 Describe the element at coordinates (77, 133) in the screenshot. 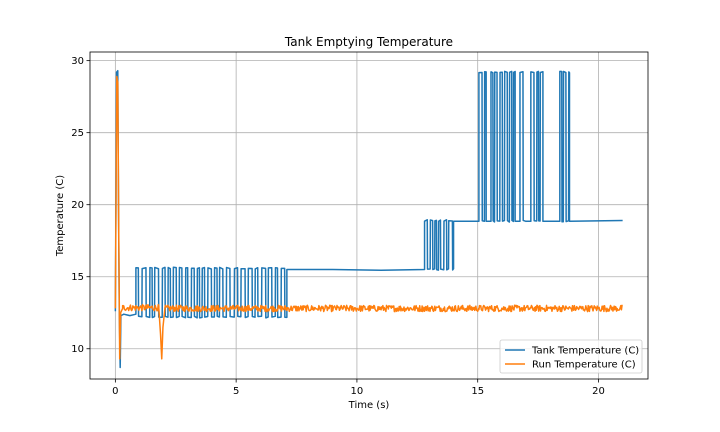

I see `y-tick-label: 25` at that location.